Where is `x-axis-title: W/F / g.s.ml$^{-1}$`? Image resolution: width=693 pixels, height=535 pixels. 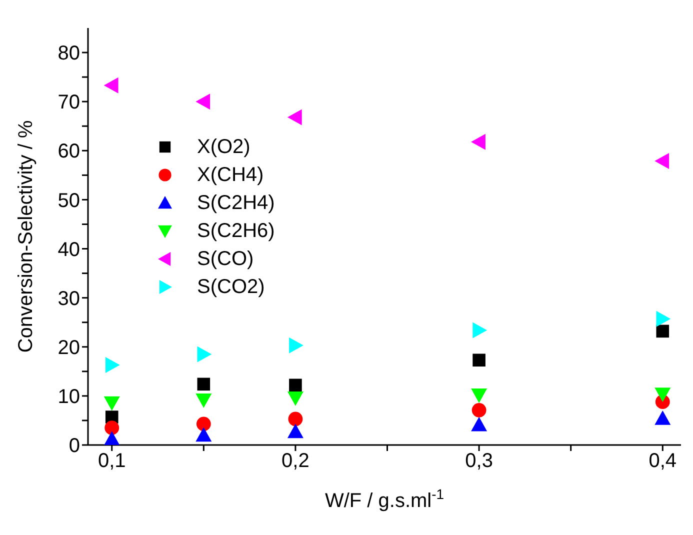 x-axis-title: W/F / g.s.ml$^{-1}$ is located at coordinates (384, 499).